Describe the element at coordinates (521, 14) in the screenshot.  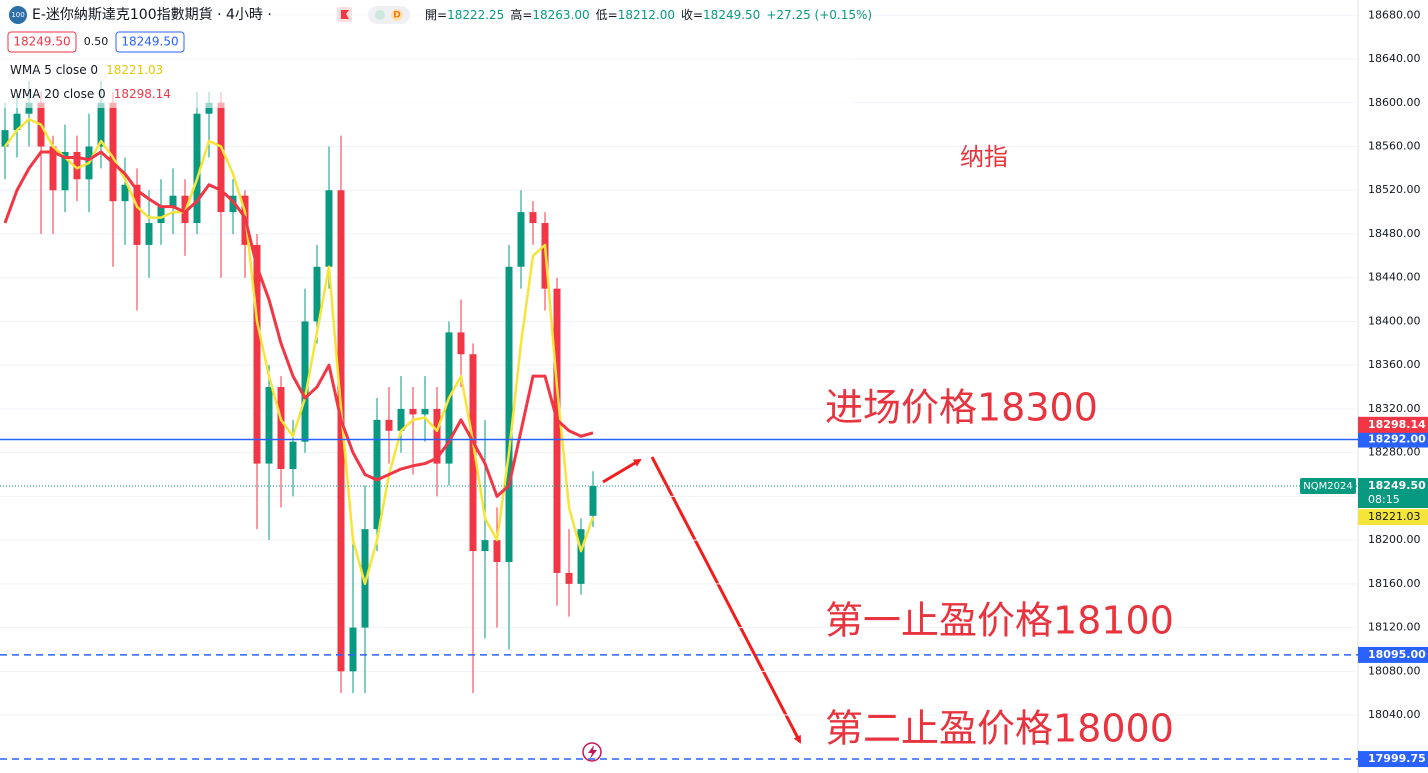
I see `ohlc-key: 高=` at that location.